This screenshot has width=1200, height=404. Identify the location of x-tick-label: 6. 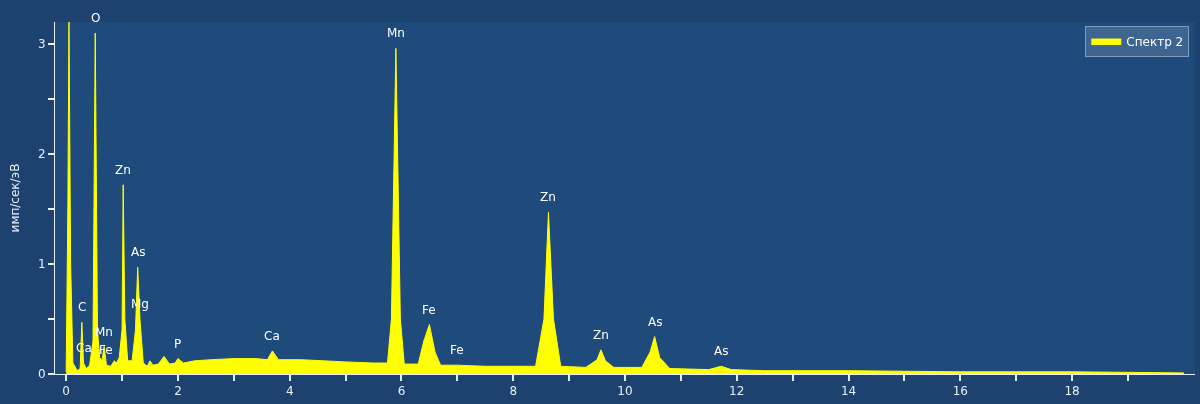
(401, 391).